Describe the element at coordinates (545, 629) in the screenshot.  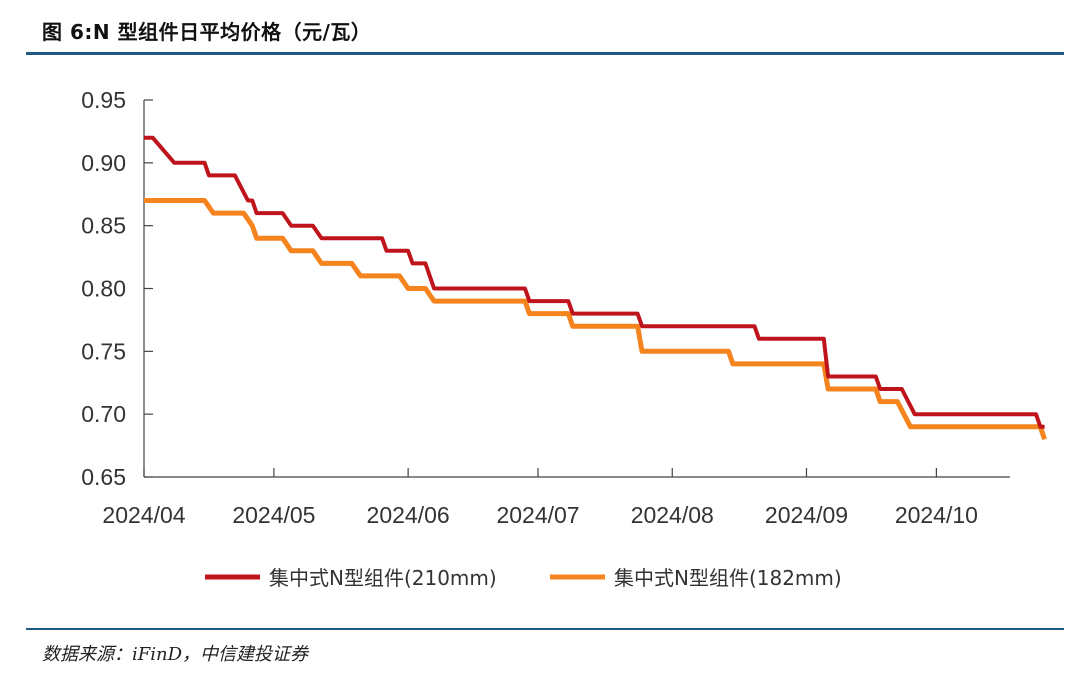
I see `bottom-rule` at that location.